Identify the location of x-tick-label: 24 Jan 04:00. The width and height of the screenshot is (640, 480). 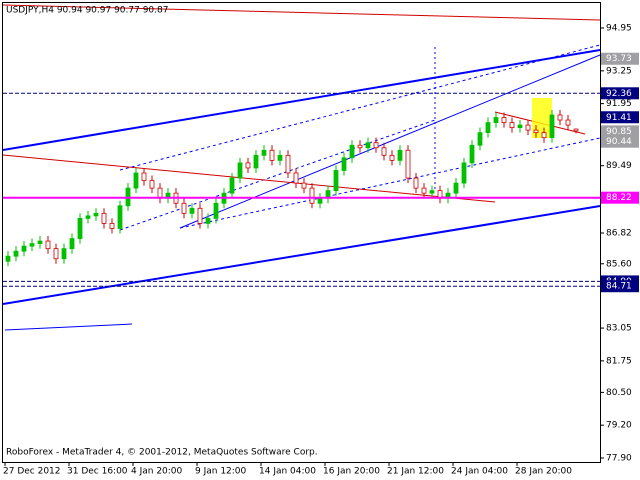
(479, 472).